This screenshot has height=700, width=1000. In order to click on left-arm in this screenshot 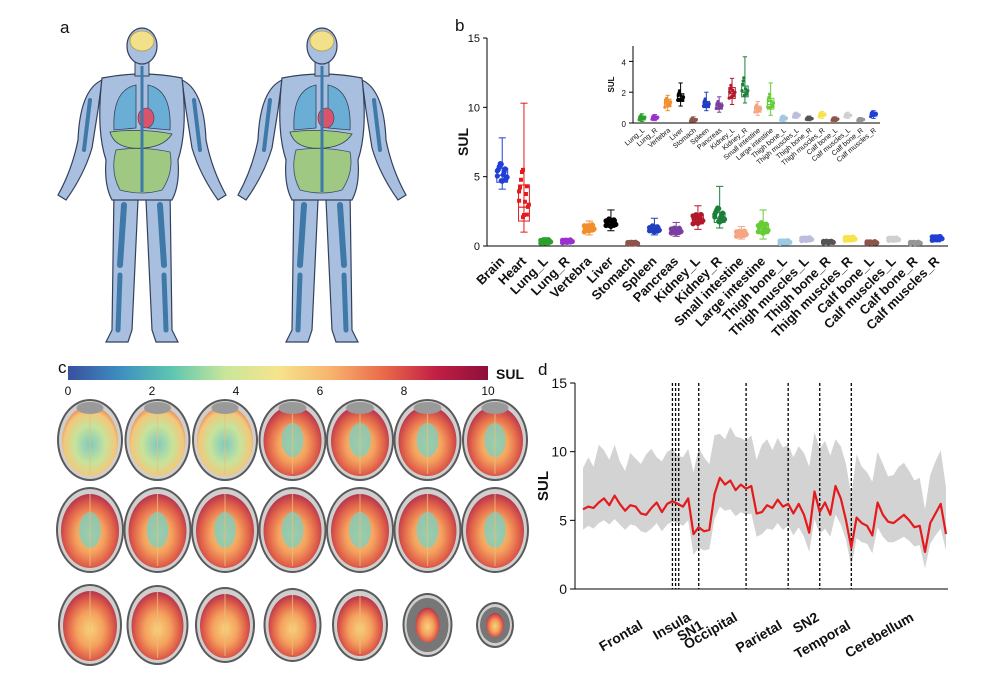, I will do `click(80, 140)`.